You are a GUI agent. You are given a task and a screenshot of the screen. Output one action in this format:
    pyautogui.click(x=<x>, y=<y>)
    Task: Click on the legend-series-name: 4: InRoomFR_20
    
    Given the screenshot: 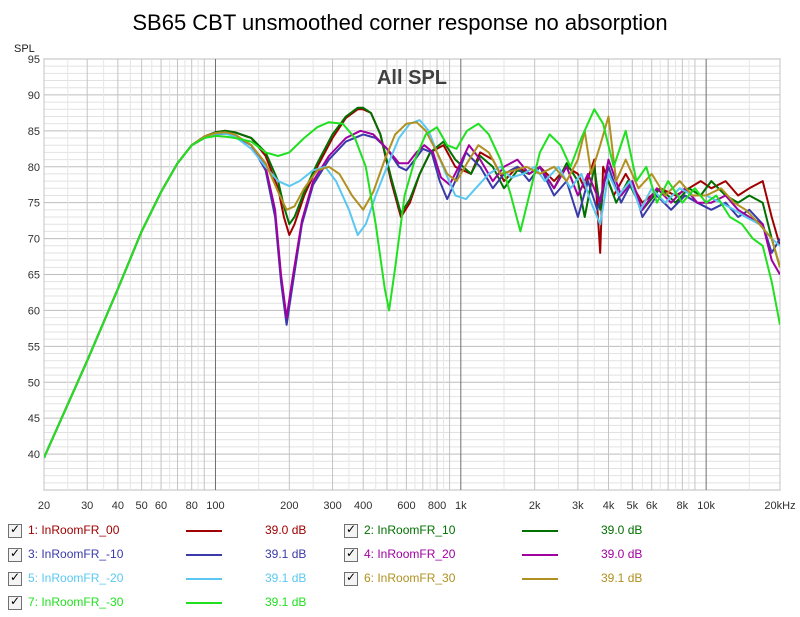 What is the action you would take?
    pyautogui.click(x=410, y=554)
    